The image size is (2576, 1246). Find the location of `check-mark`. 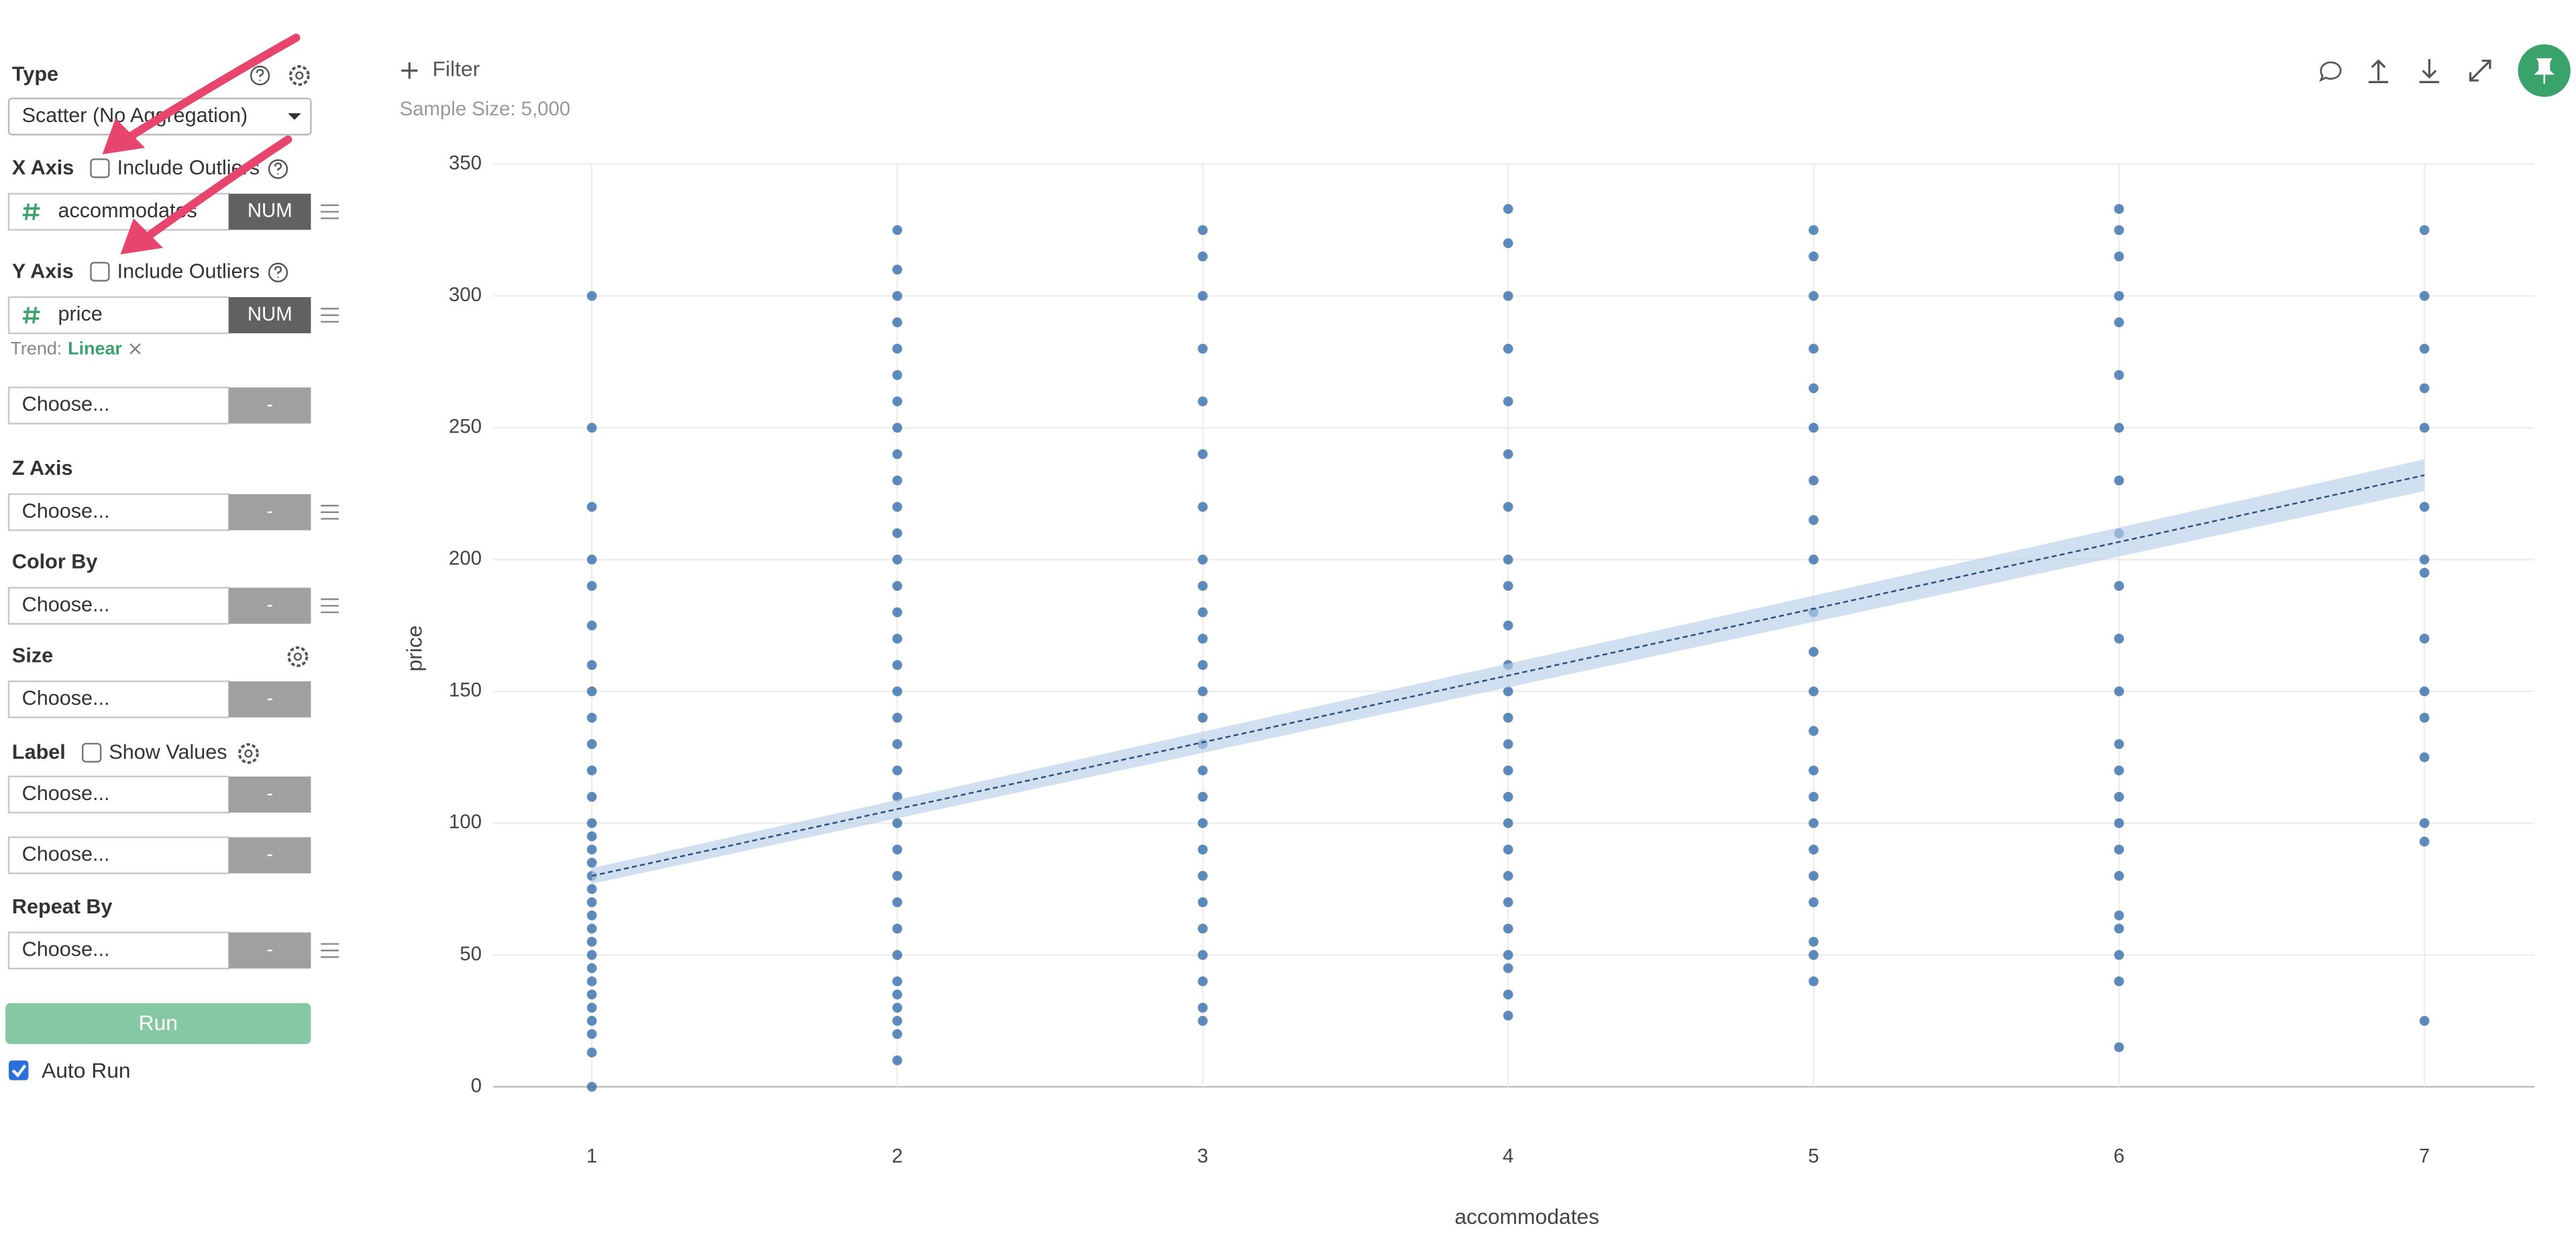

check-mark is located at coordinates (19, 1071).